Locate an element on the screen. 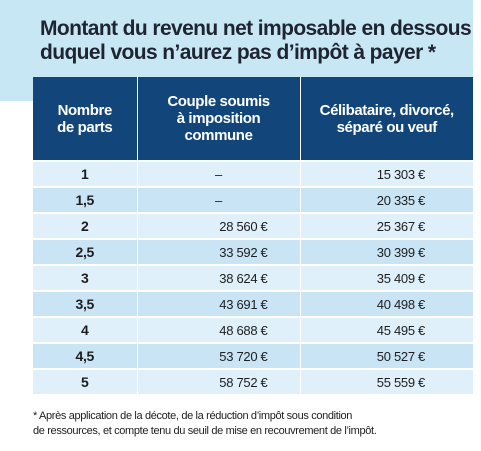  couple-cell: 48 688 € is located at coordinates (218, 329).